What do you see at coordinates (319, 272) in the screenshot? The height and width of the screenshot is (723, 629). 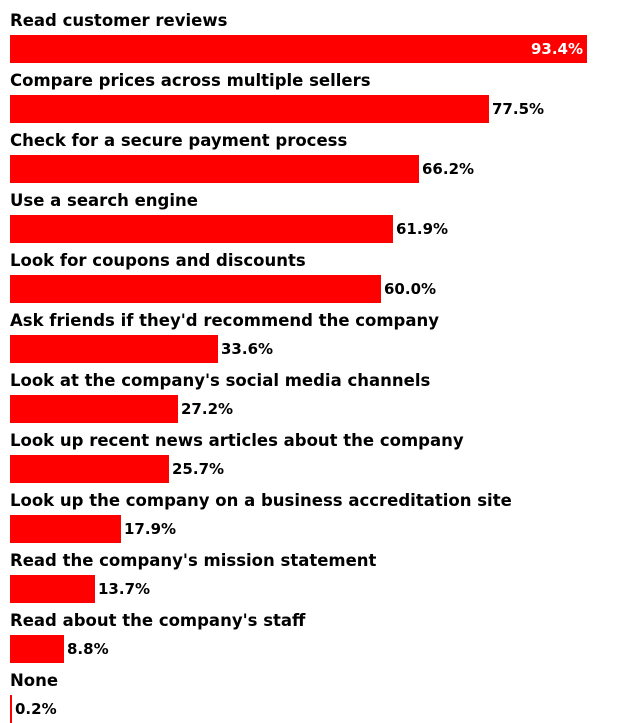 I see `bar-row: Look for coupons and discounts 60.0%` at bounding box center [319, 272].